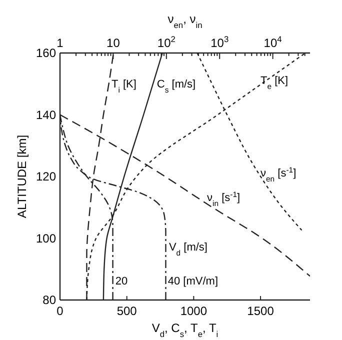  What do you see at coordinates (219, 42) in the screenshot?
I see `x2-tick-label: 10$^{3}$` at bounding box center [219, 42].